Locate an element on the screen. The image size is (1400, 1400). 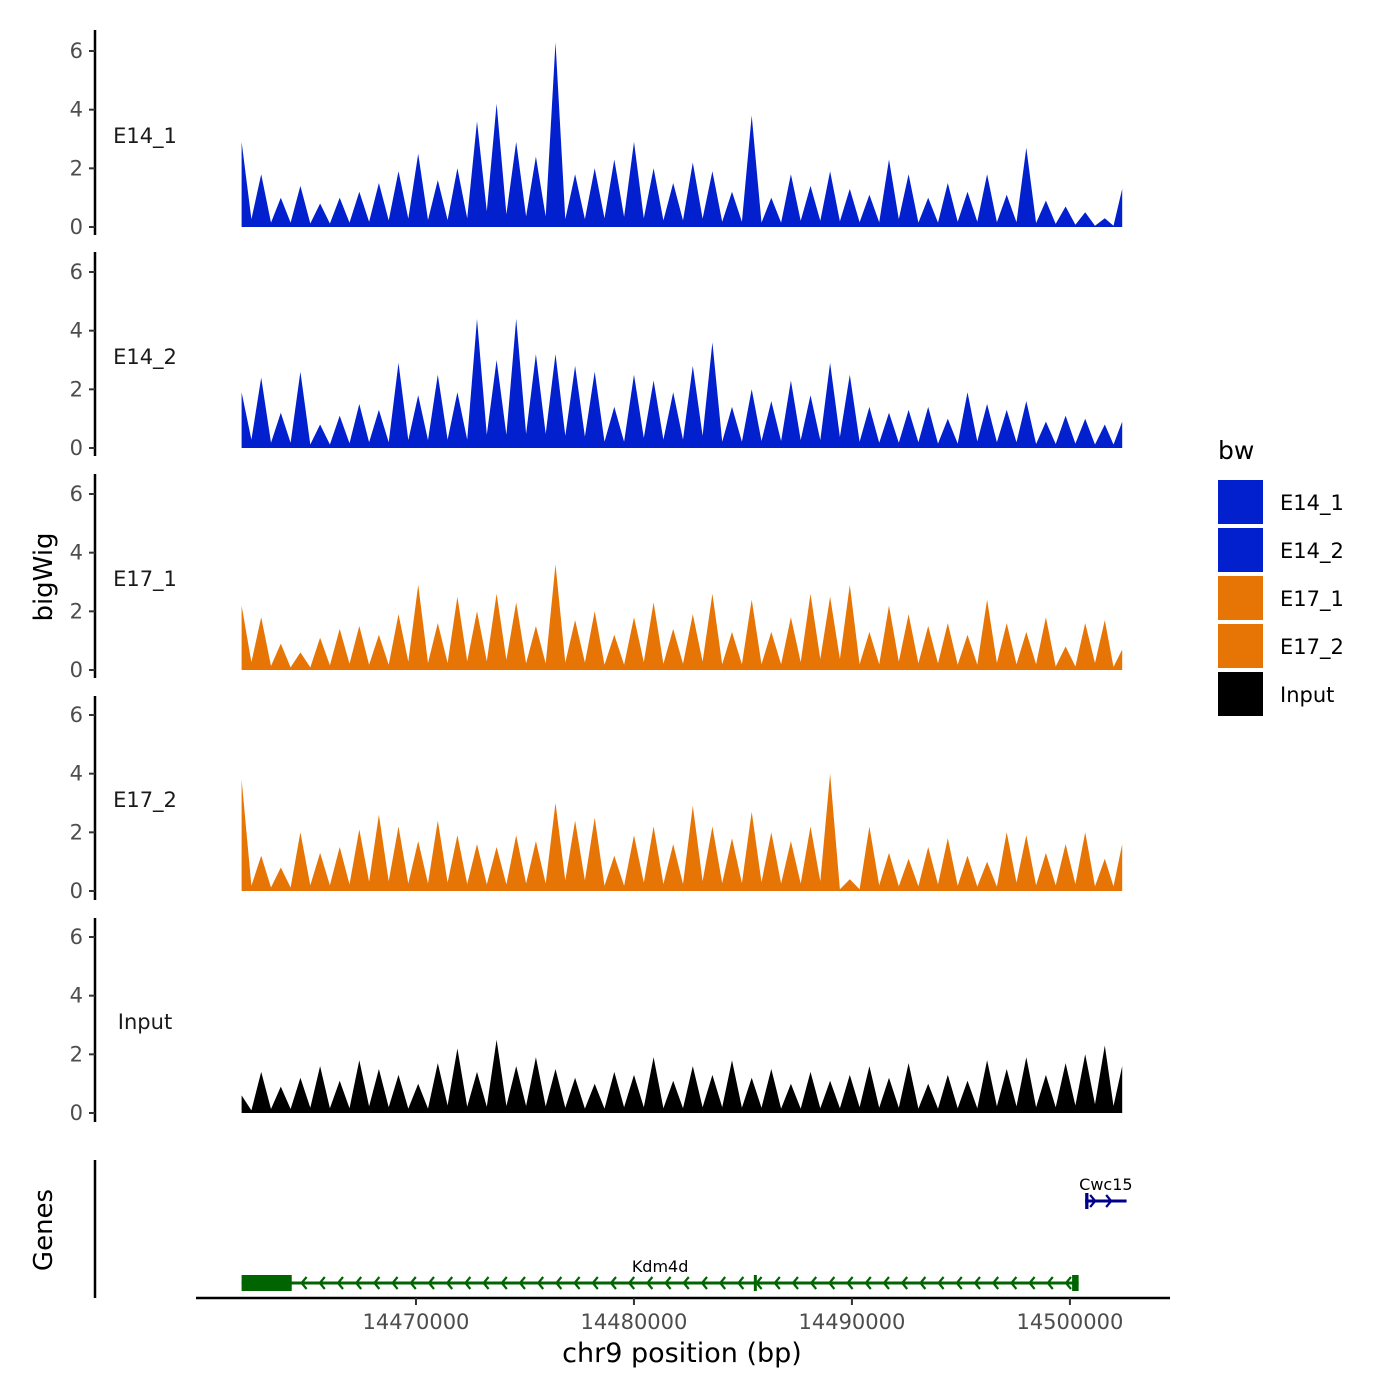
gene-cwc15: Cwc15 is located at coordinates (1106, 1192).